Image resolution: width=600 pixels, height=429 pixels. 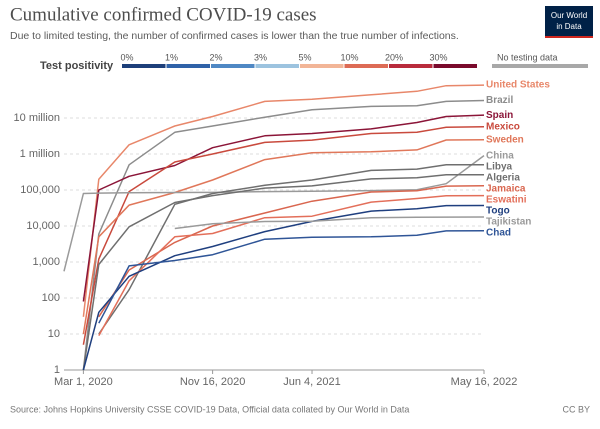 What do you see at coordinates (394, 57) in the screenshot?
I see `legend-label: 20%` at bounding box center [394, 57].